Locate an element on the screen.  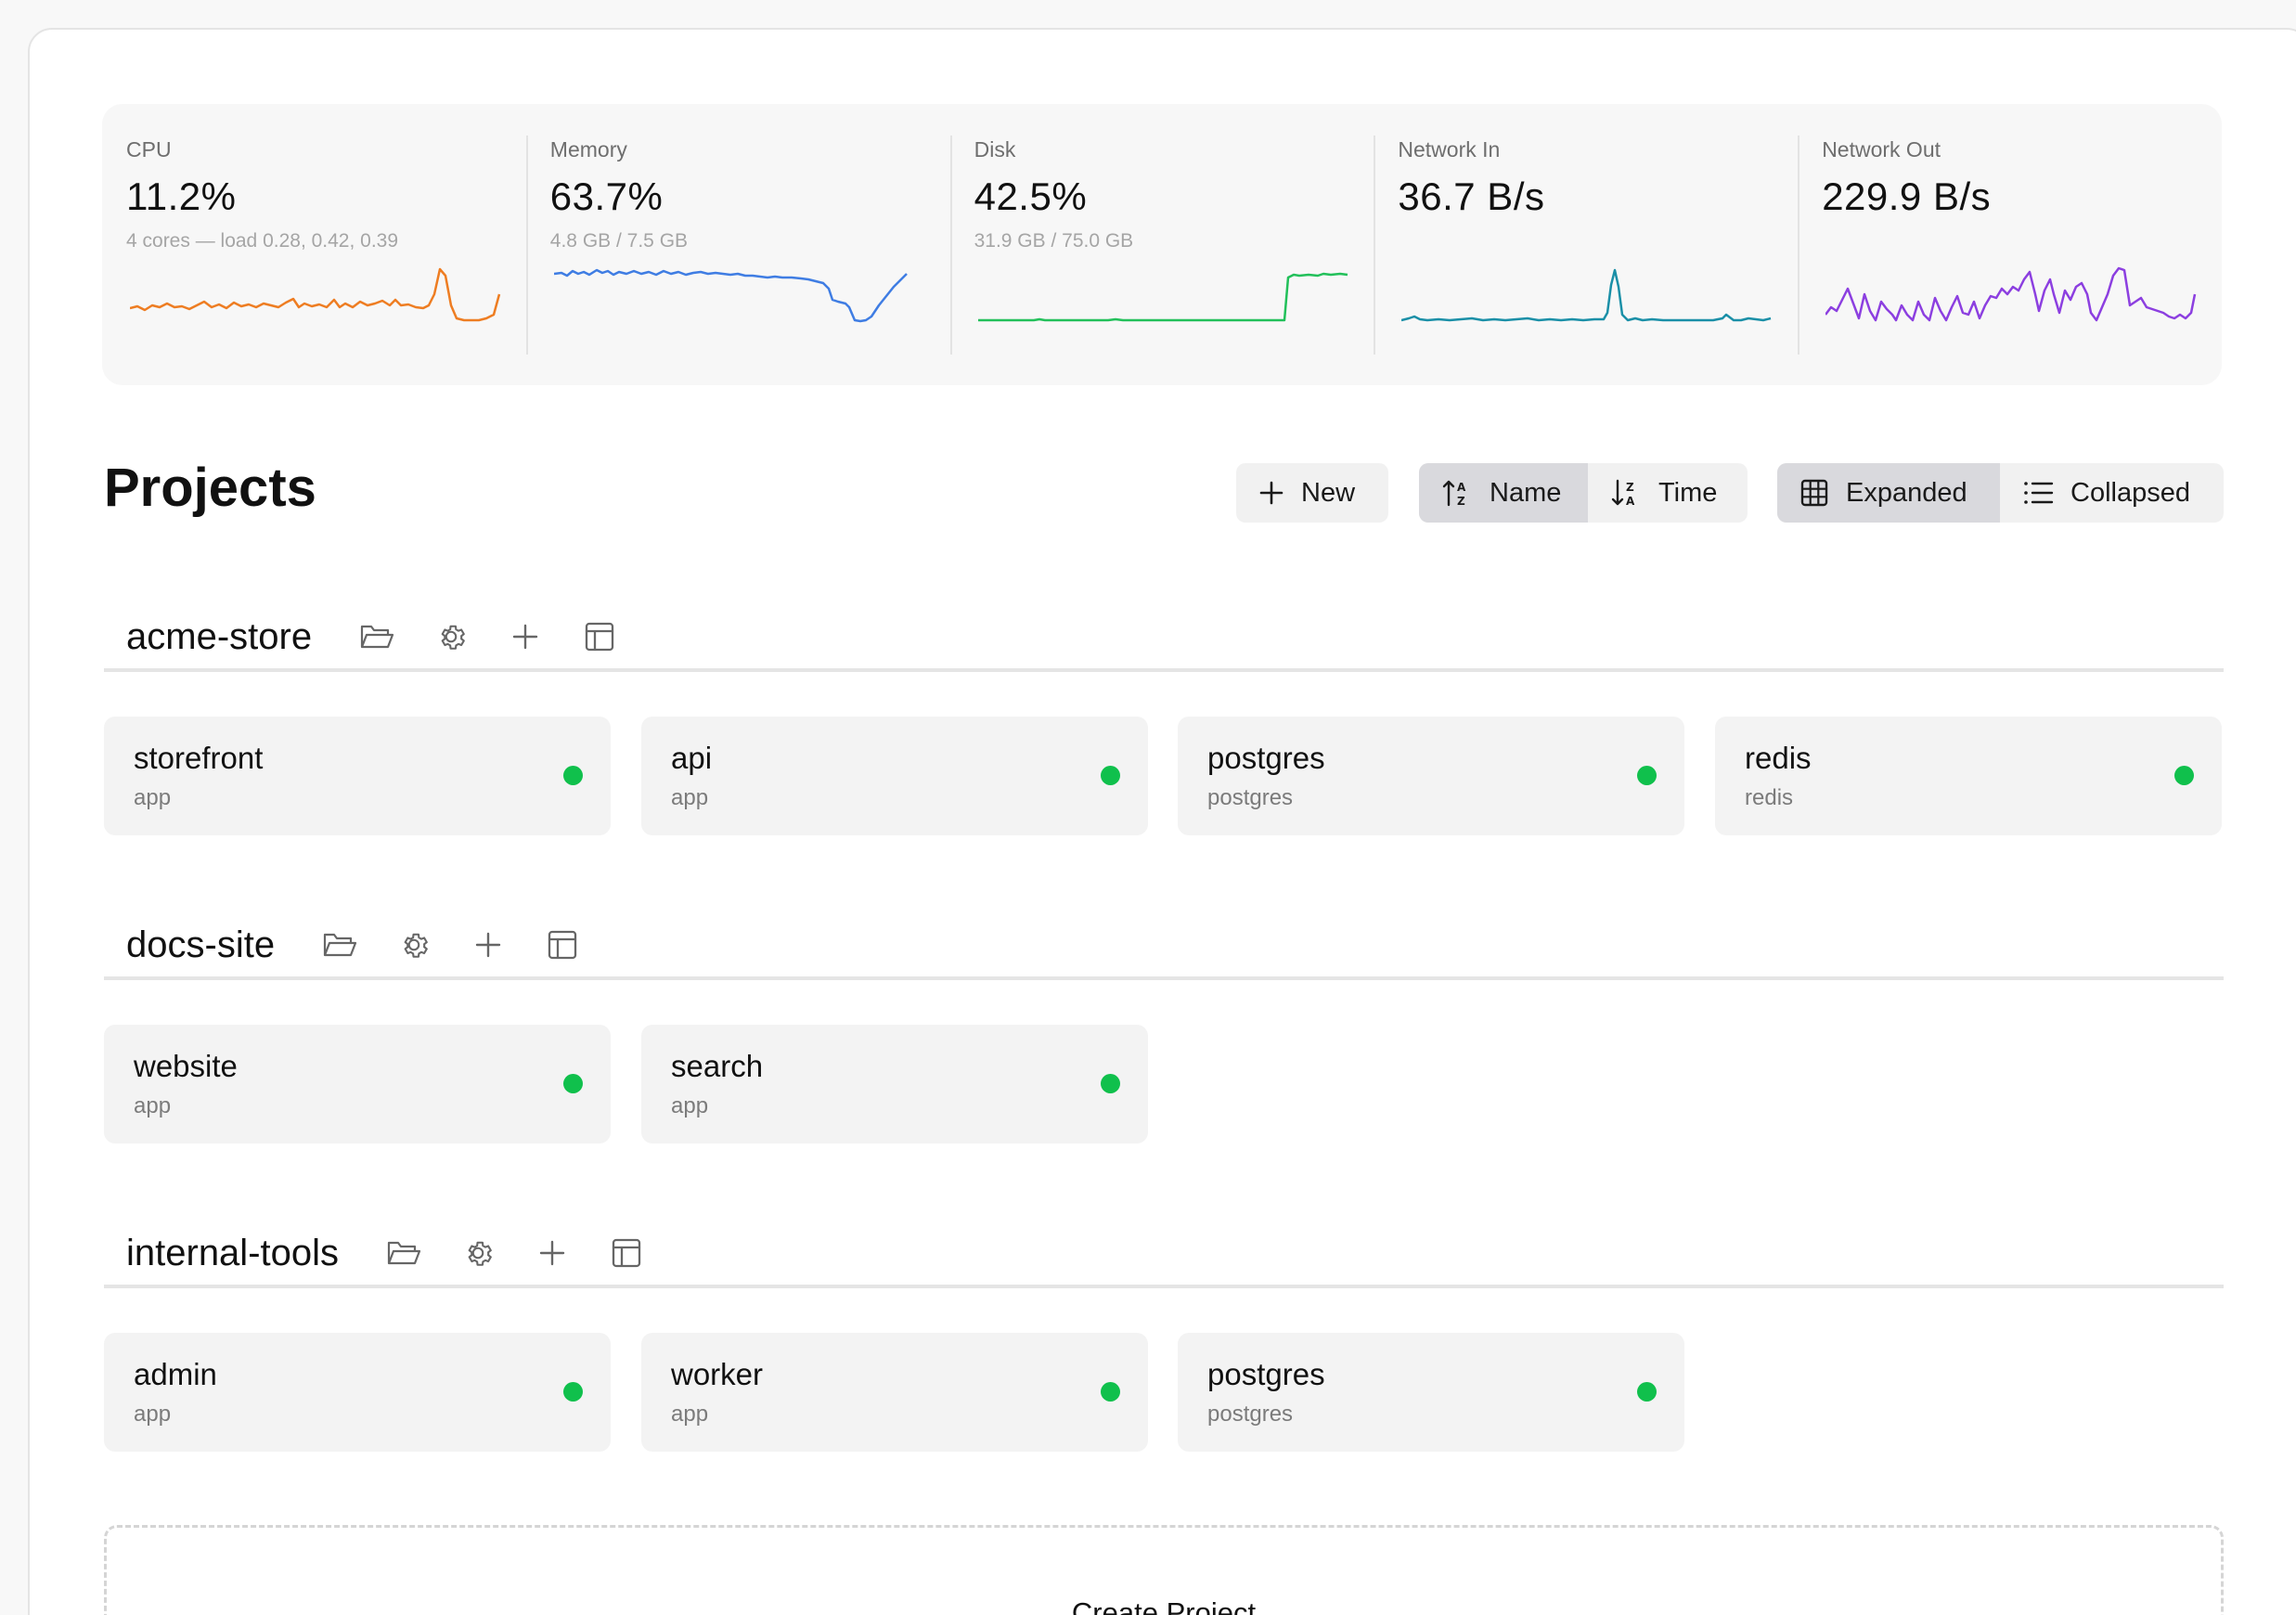
sort-by-time-button: Z A Time is located at coordinates (1668, 493).